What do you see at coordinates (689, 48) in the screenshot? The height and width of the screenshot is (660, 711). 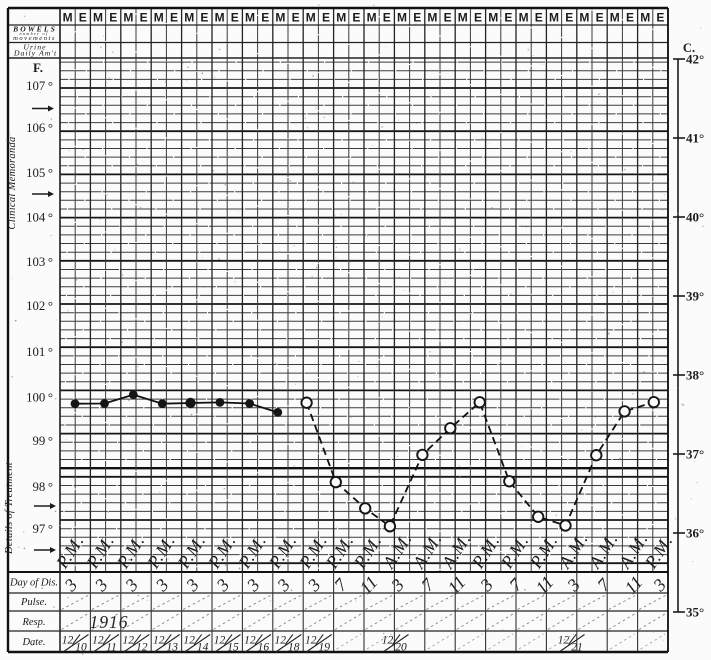 I see `svg-text: C.` at bounding box center [689, 48].